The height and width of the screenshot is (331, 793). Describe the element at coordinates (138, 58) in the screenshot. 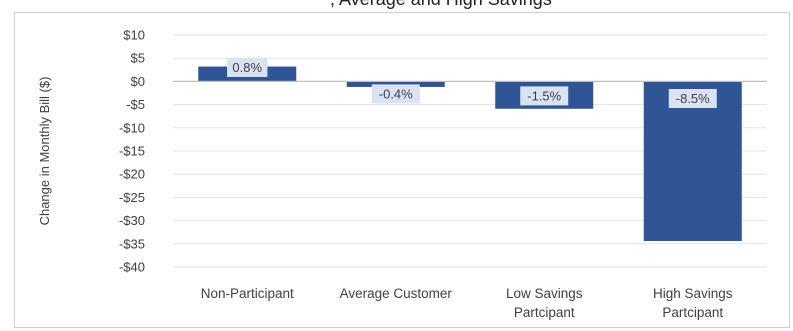

I see `y-tick-label: $5` at that location.